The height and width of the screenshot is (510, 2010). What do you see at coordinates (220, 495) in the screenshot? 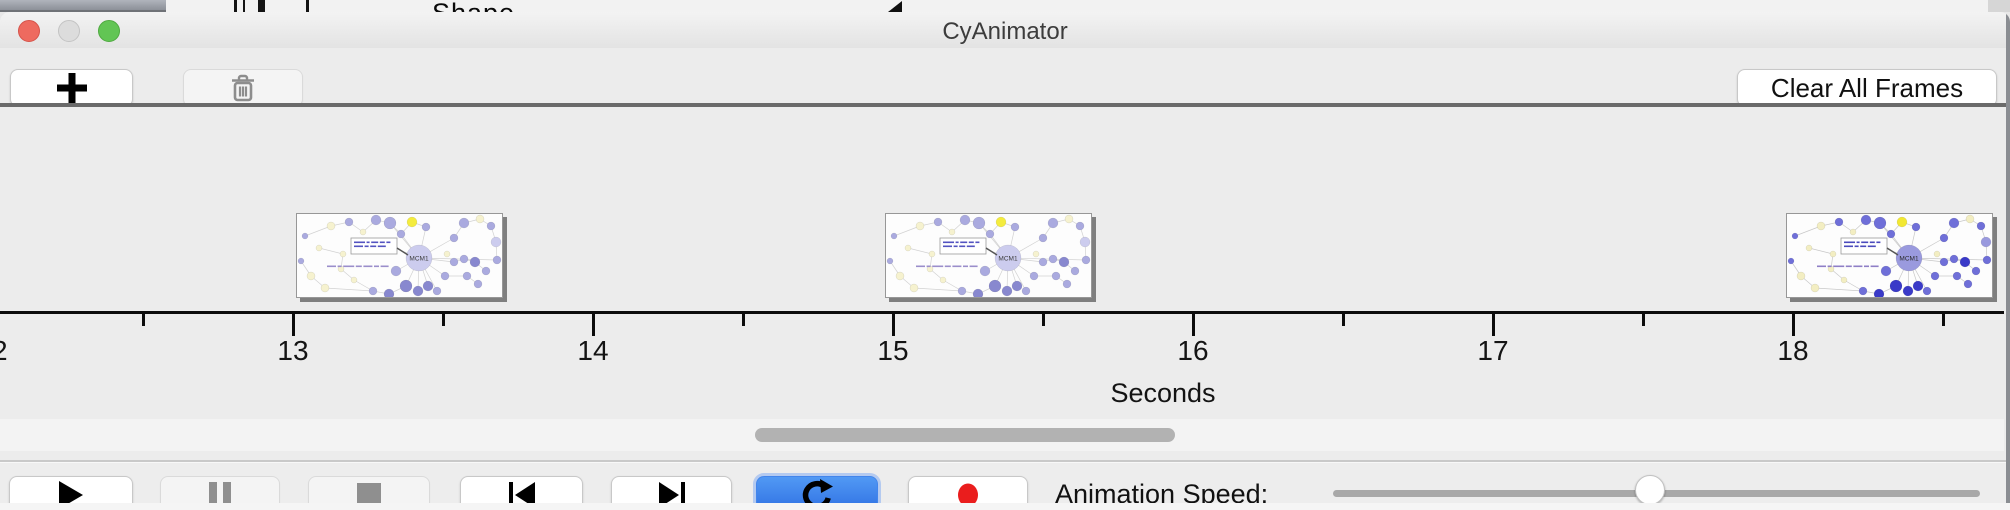
I see `pause-icon` at bounding box center [220, 495].